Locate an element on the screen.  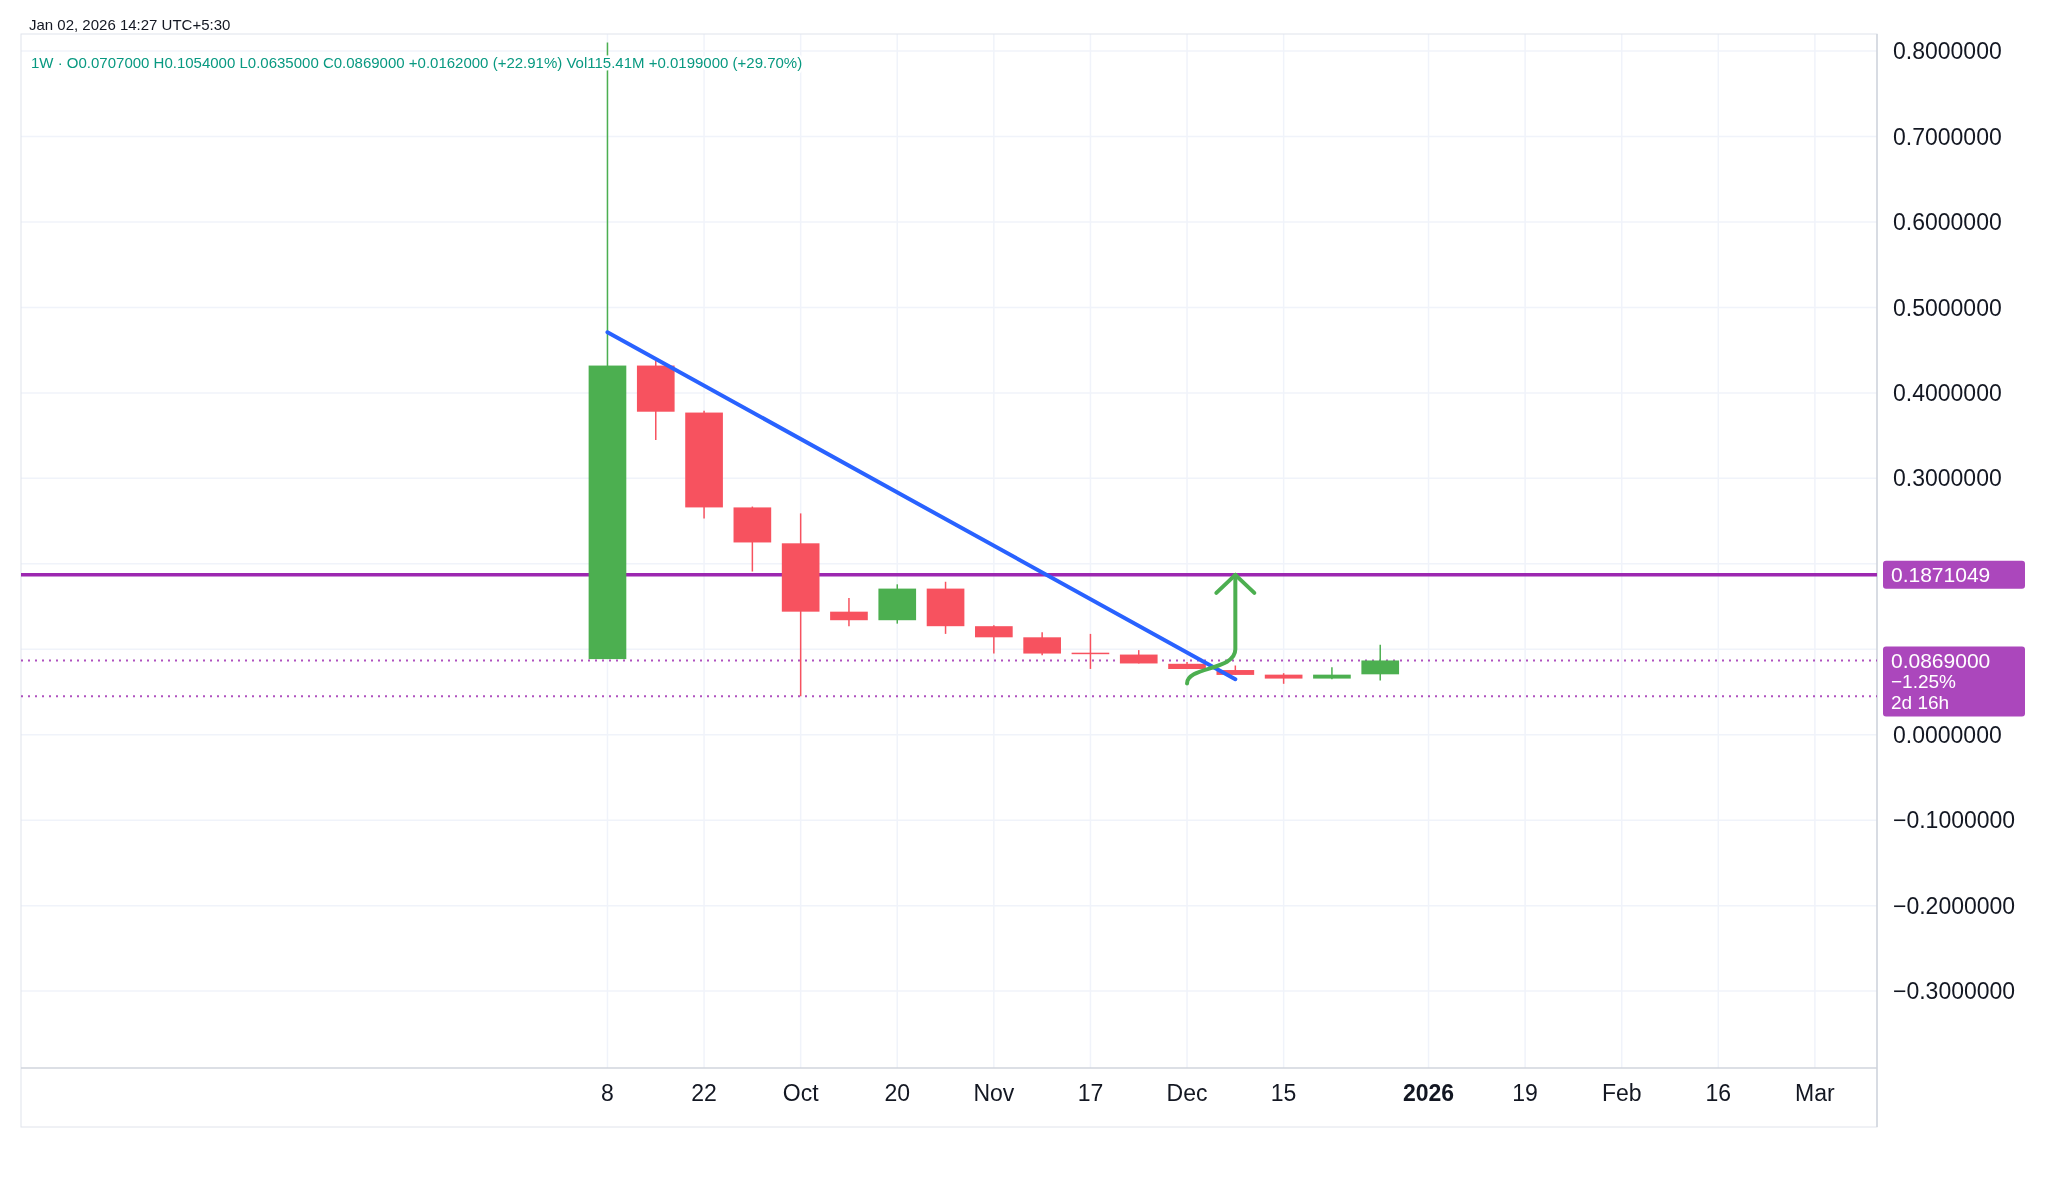
x-tick-label: 8 is located at coordinates (607, 1093).